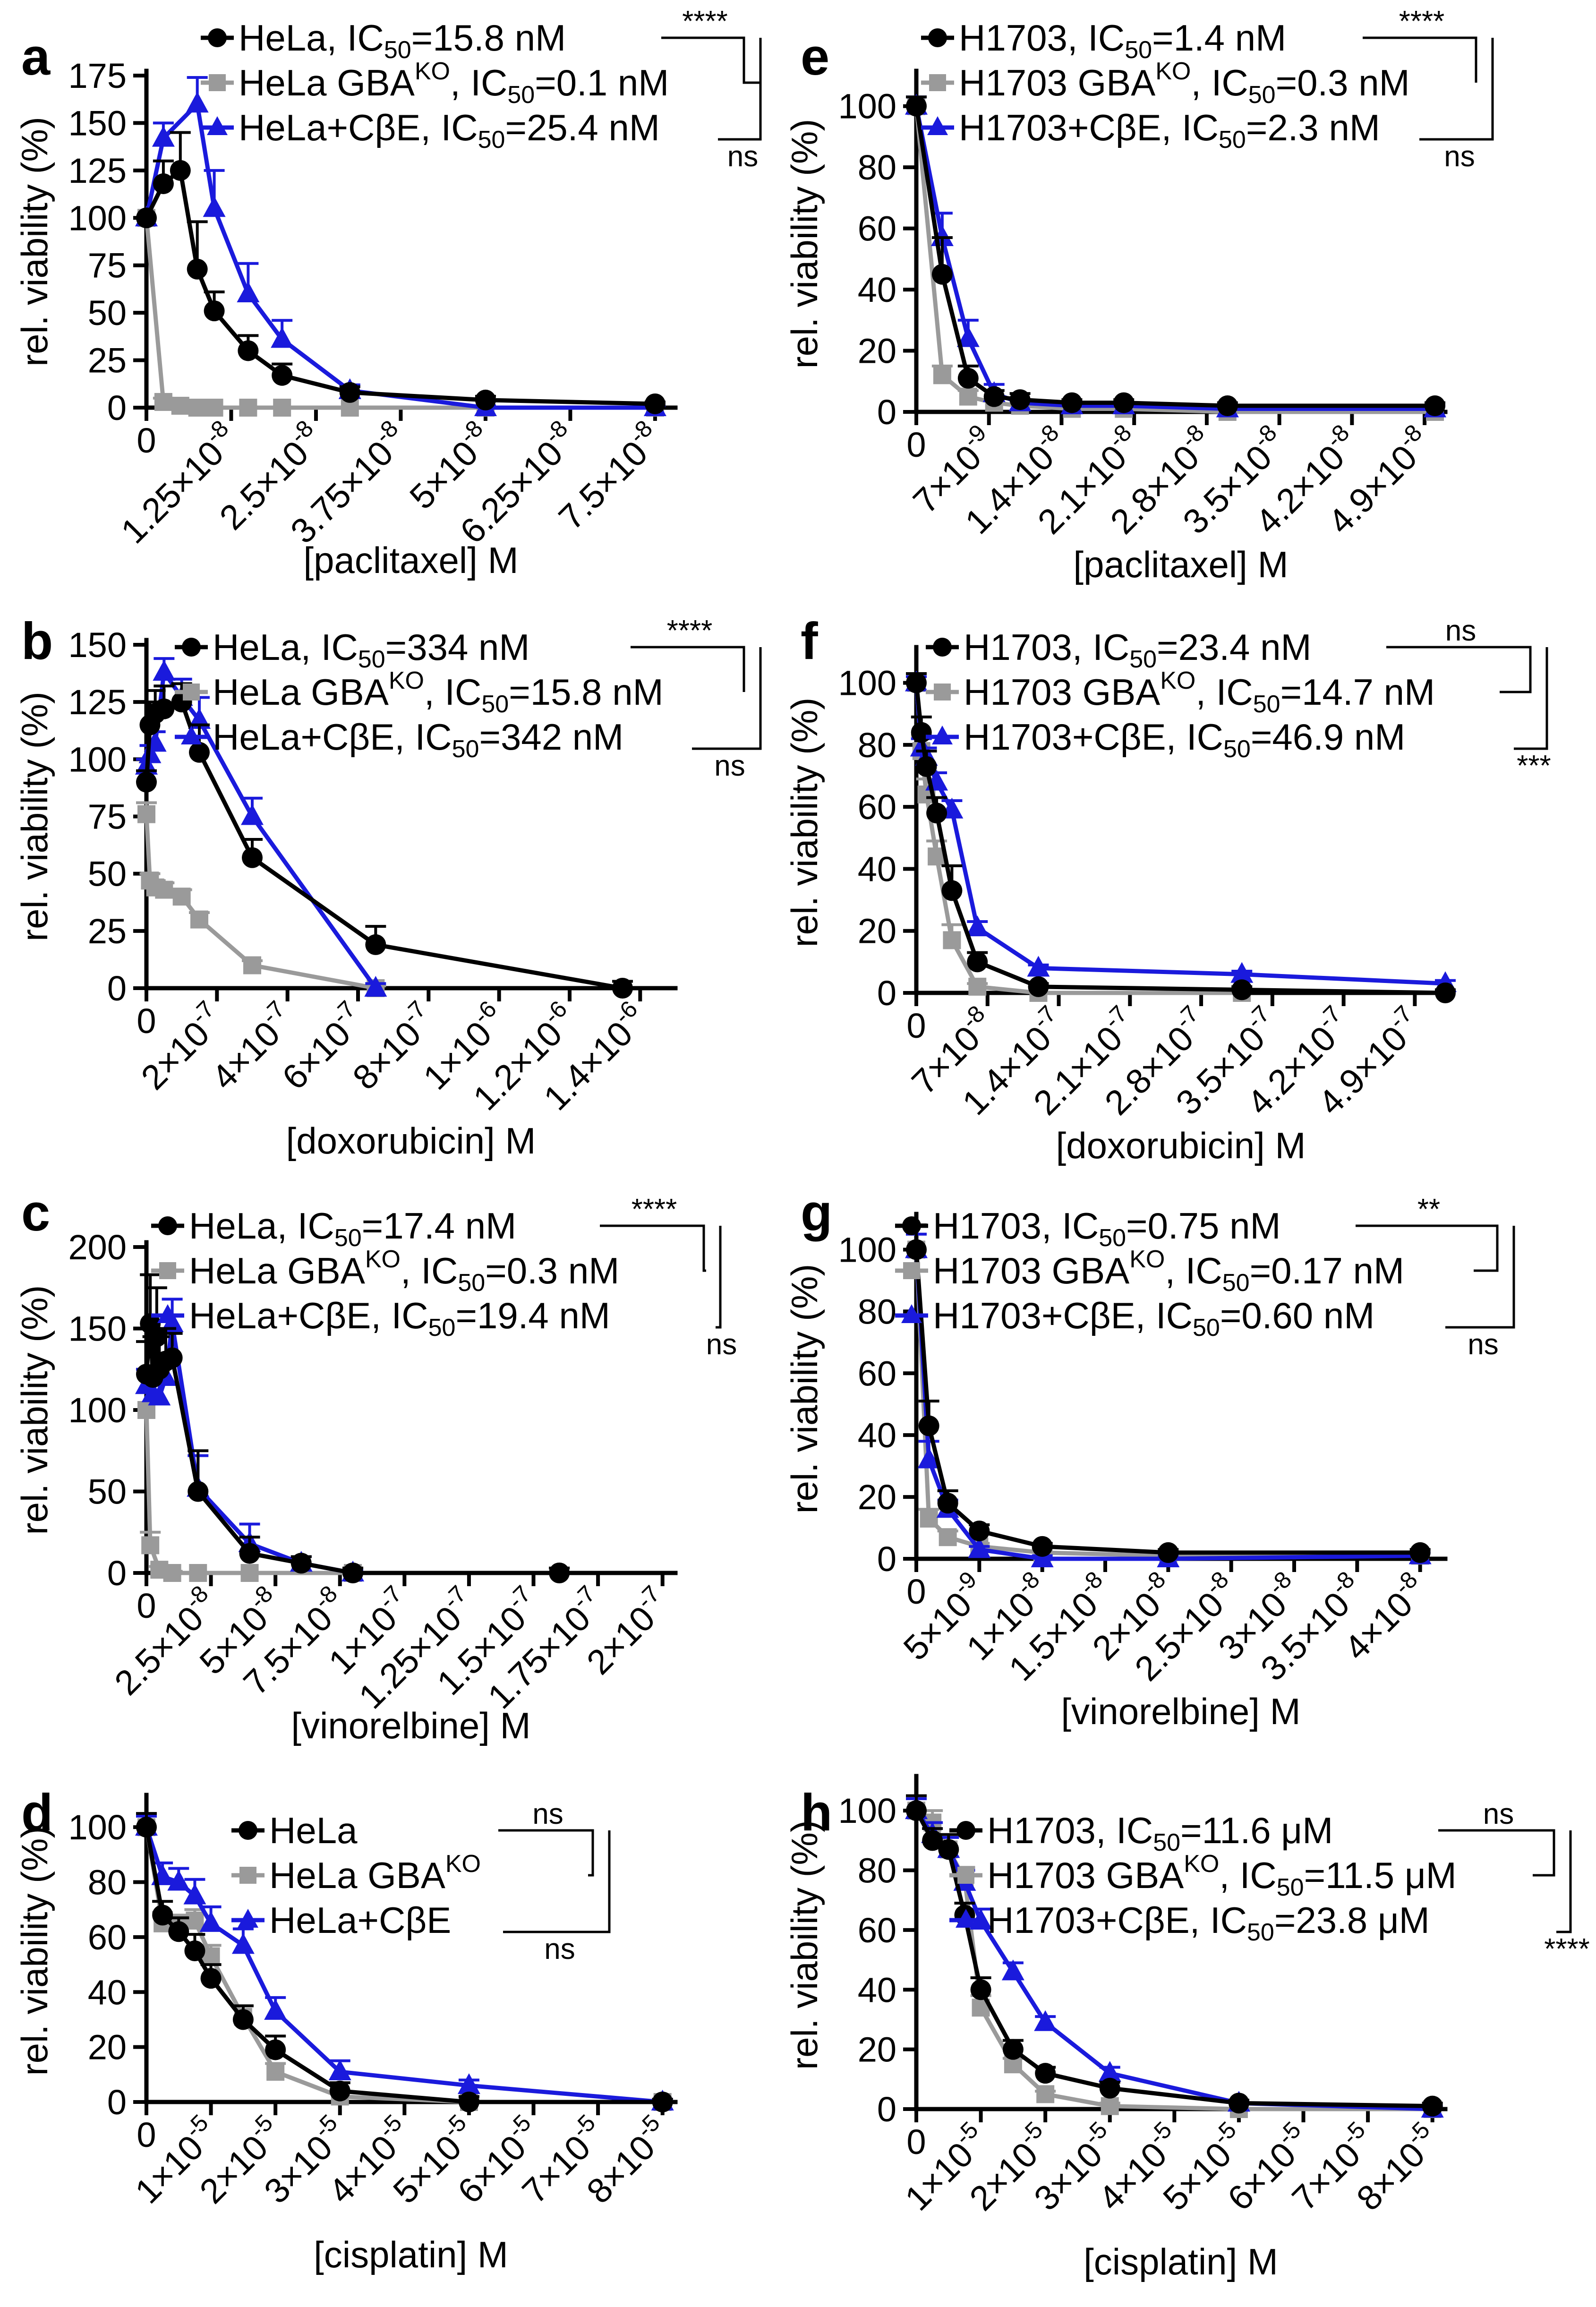 This screenshot has height=2307, width=1596. I want to click on legend-label: HeLa, IC50=17.4 nM, so click(352, 1228).